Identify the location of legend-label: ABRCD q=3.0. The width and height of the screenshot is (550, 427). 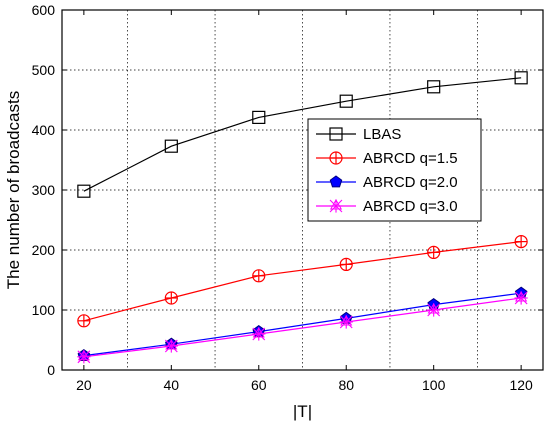
(410, 206).